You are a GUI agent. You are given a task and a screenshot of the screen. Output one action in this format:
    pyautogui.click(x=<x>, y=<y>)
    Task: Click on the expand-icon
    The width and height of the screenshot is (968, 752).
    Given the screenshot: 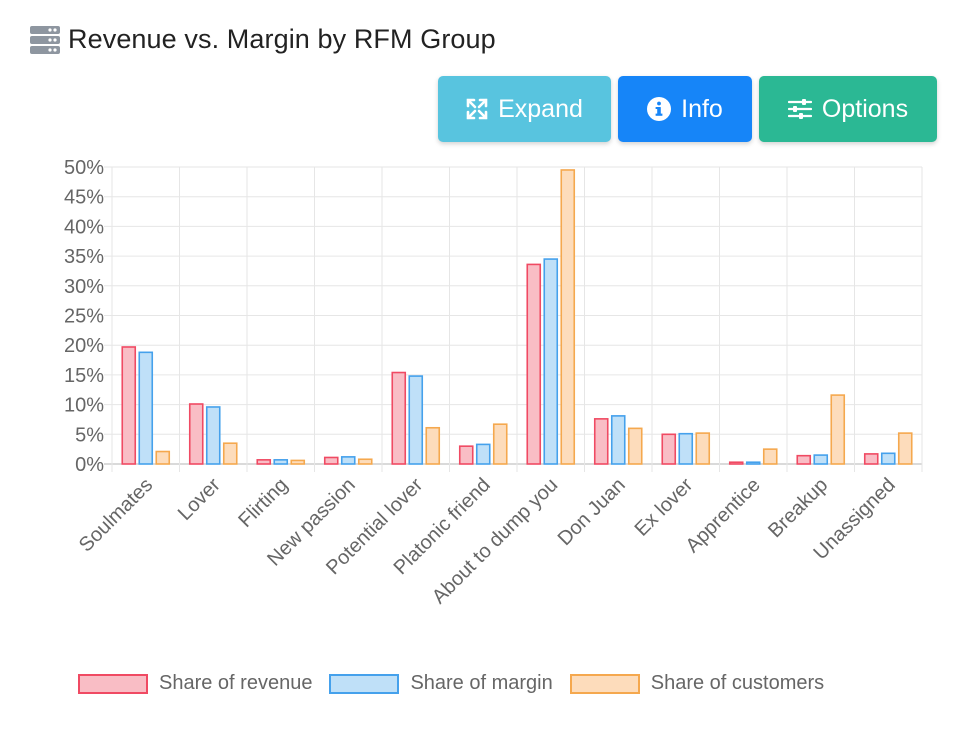 What is the action you would take?
    pyautogui.click(x=477, y=109)
    